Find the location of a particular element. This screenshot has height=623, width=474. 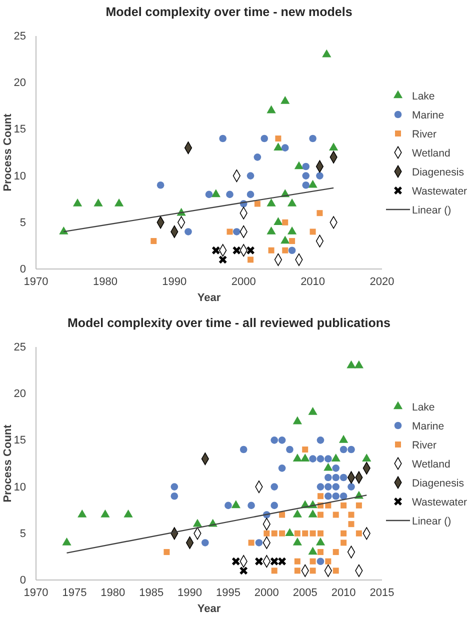

x-tick-label: 2000 is located at coordinates (243, 282).